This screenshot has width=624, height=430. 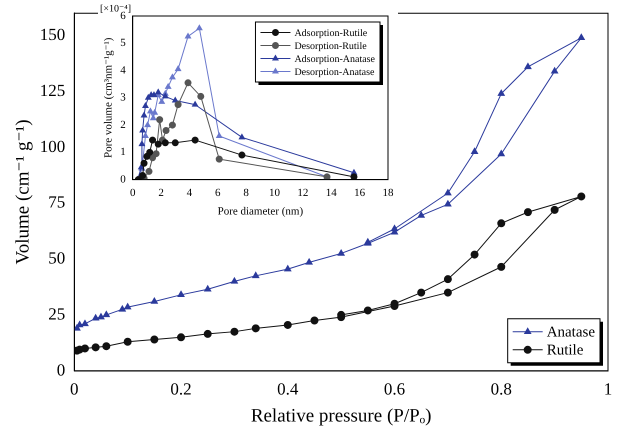 I want to click on x-tick-label: 0.6, so click(x=395, y=388).